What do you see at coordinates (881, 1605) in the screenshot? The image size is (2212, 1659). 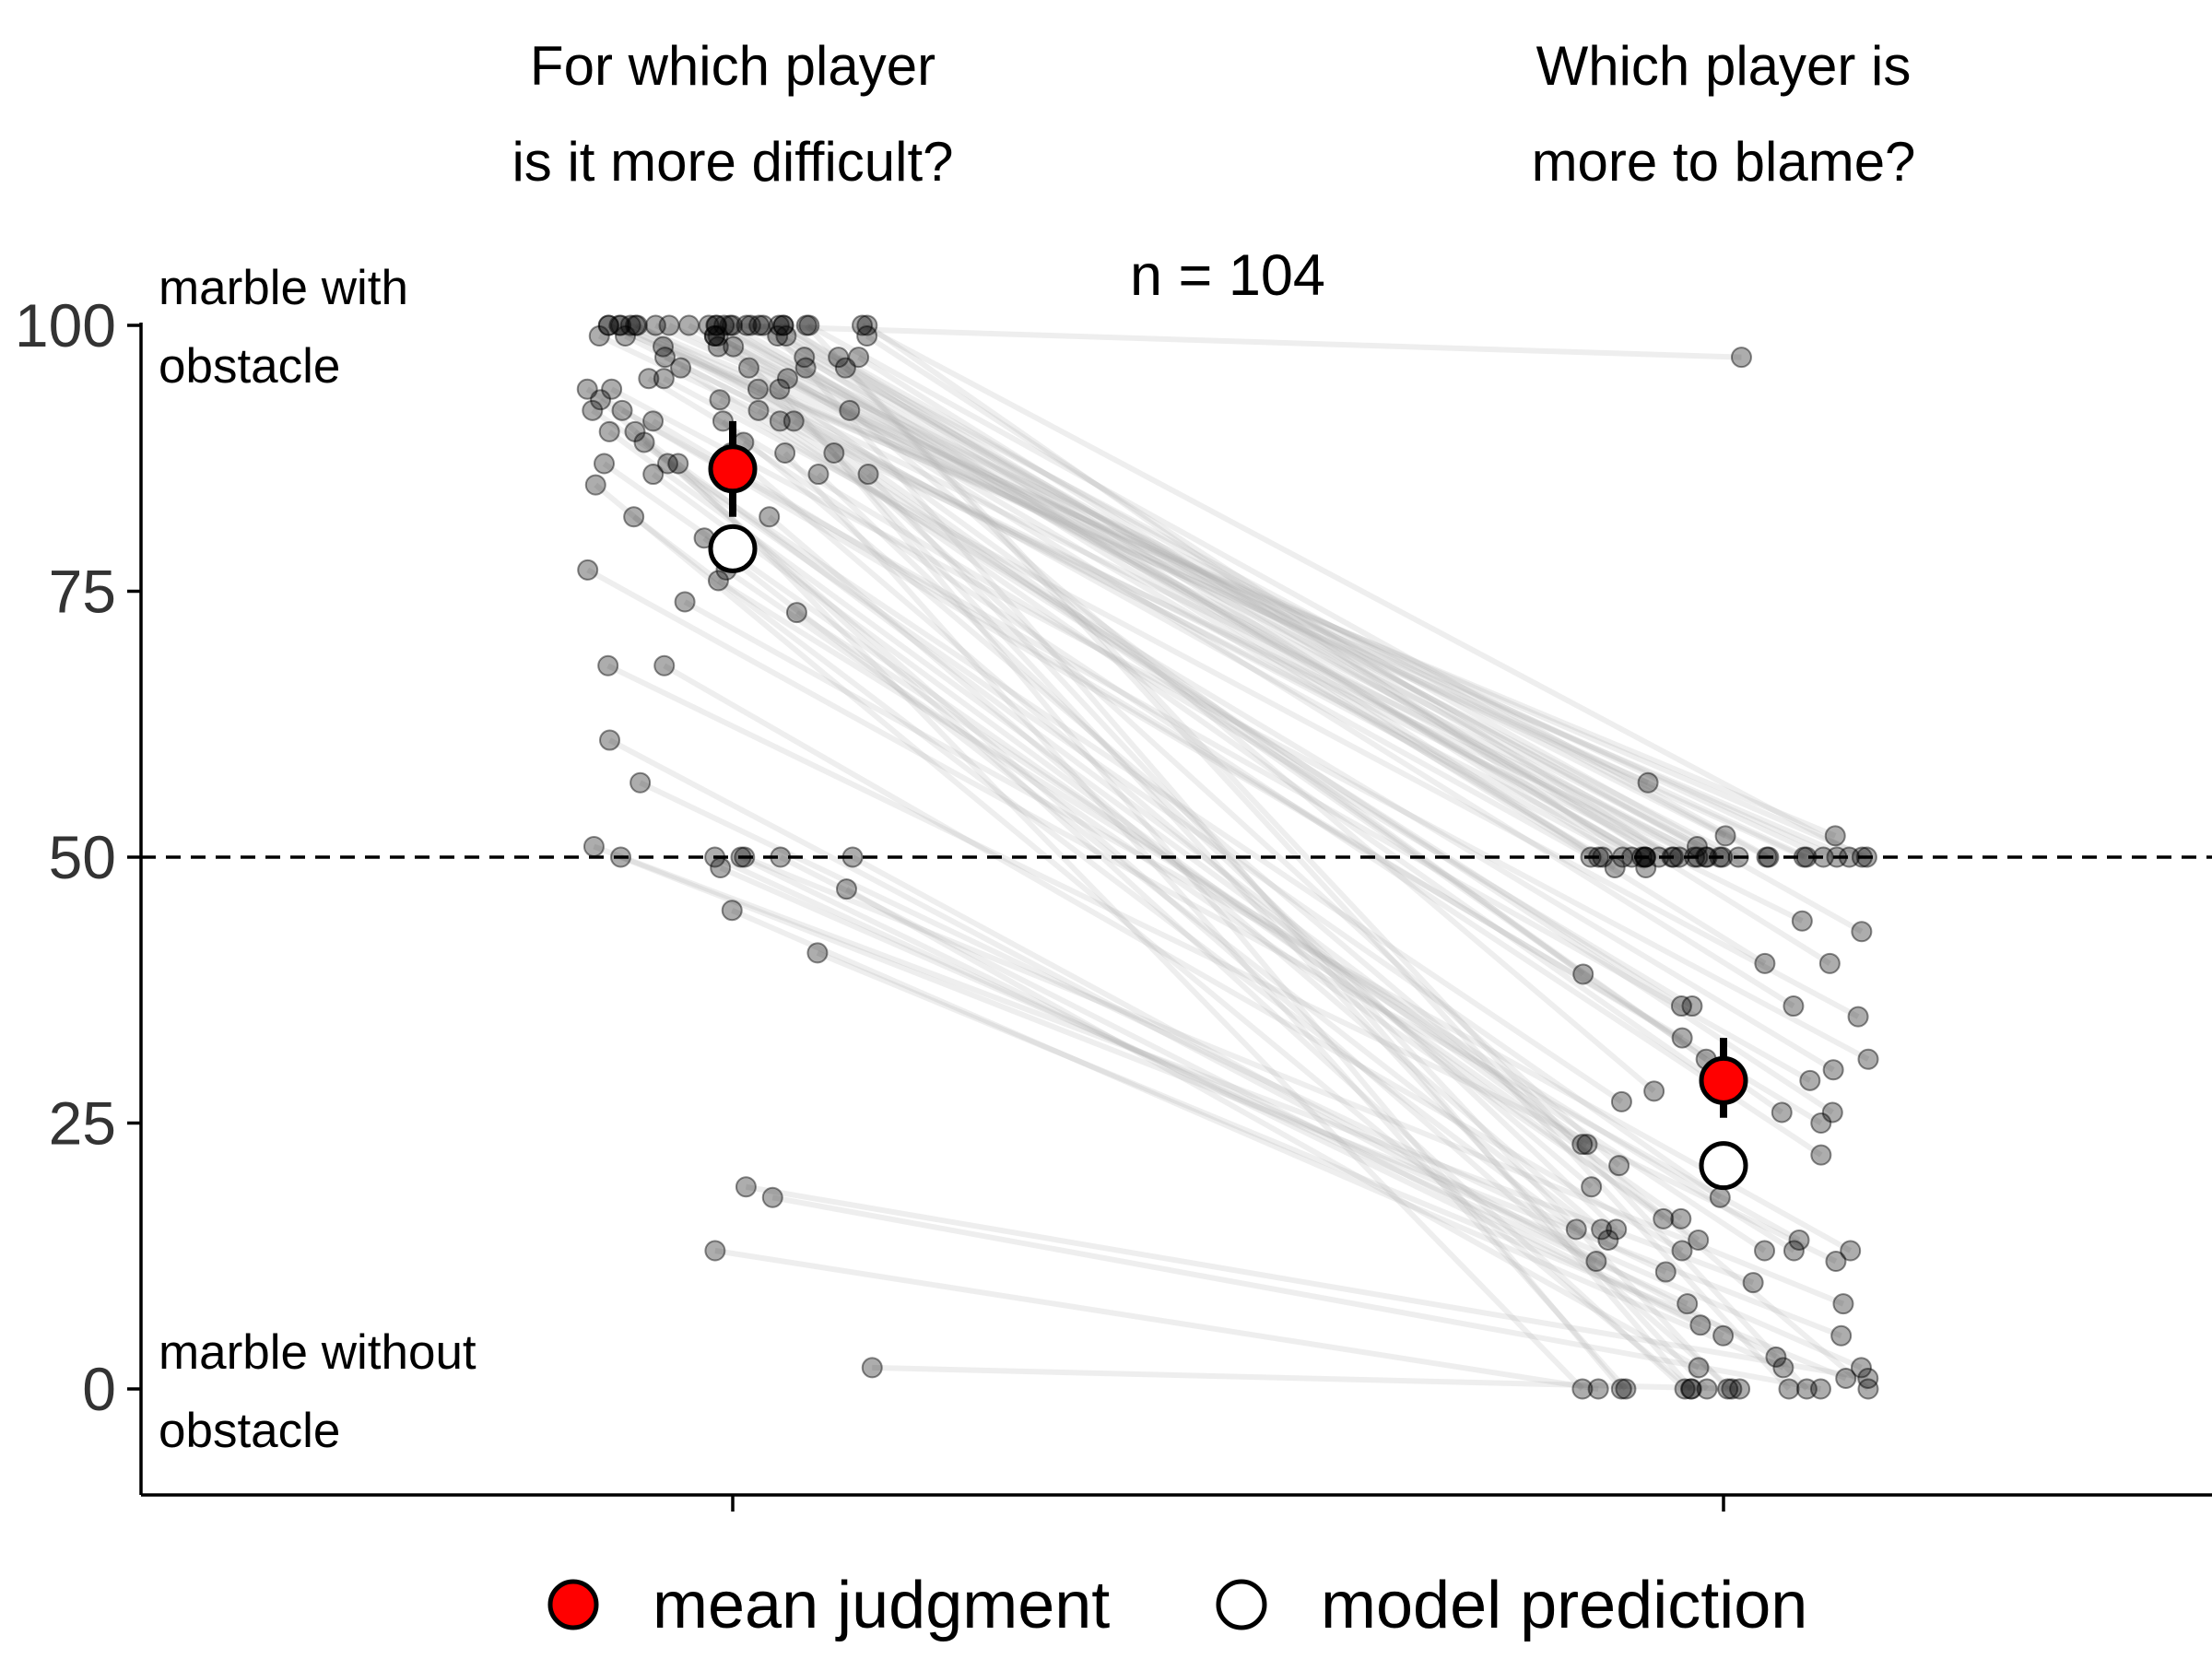 I see `legend-mean-judgment-label: mean judgment` at bounding box center [881, 1605].